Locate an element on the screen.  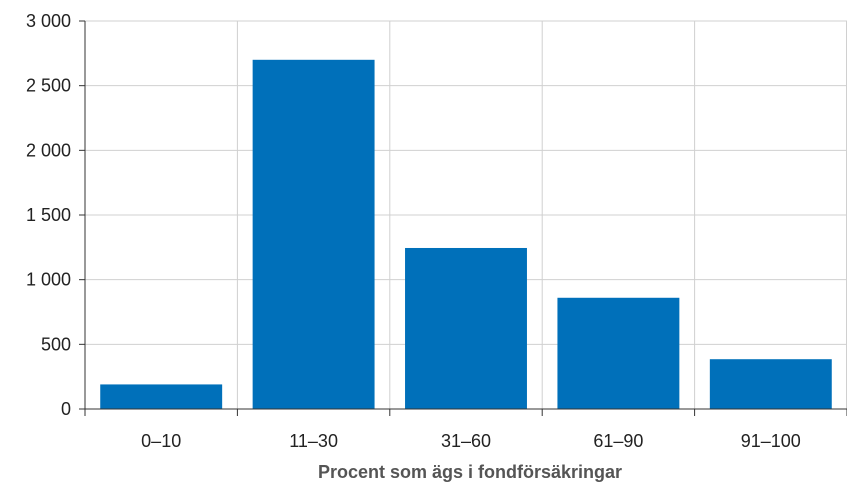
y-tick-label: 2 000 is located at coordinates (48, 150).